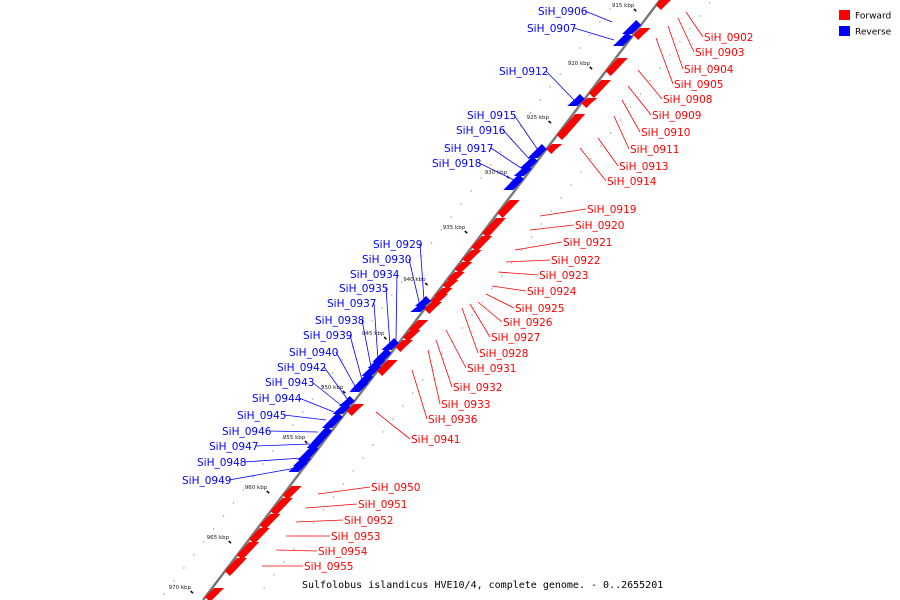 Image resolution: width=900 pixels, height=600 pixels. What do you see at coordinates (435, 440) in the screenshot?
I see `gene-label-sih_0941: SiH_0941` at bounding box center [435, 440].